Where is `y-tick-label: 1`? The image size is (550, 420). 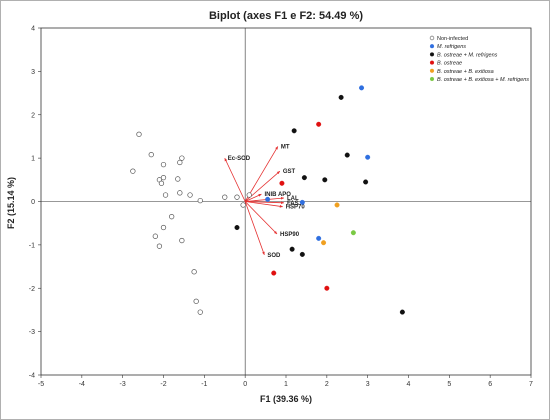
y-tick-label: 1 is located at coordinates (33, 159).